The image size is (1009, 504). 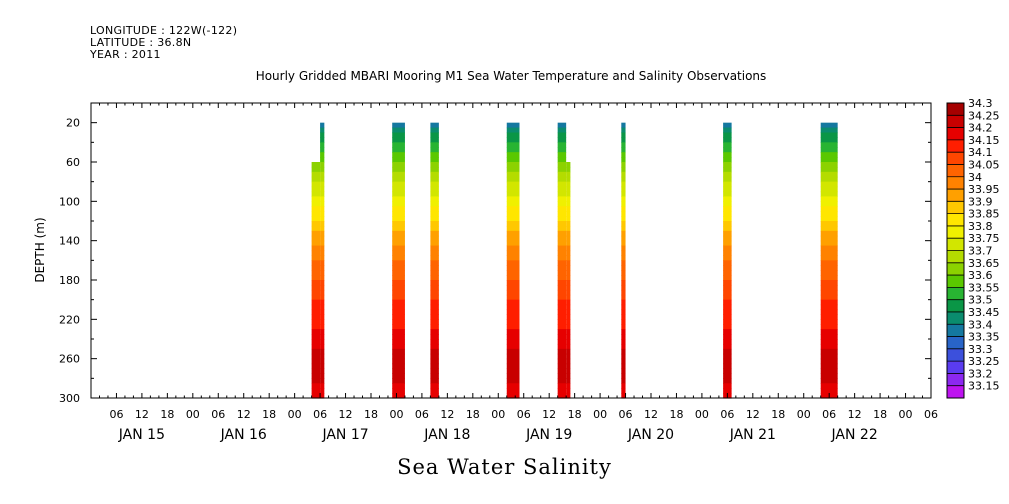 I want to click on x-day-label: JAN 15, so click(x=141, y=435).